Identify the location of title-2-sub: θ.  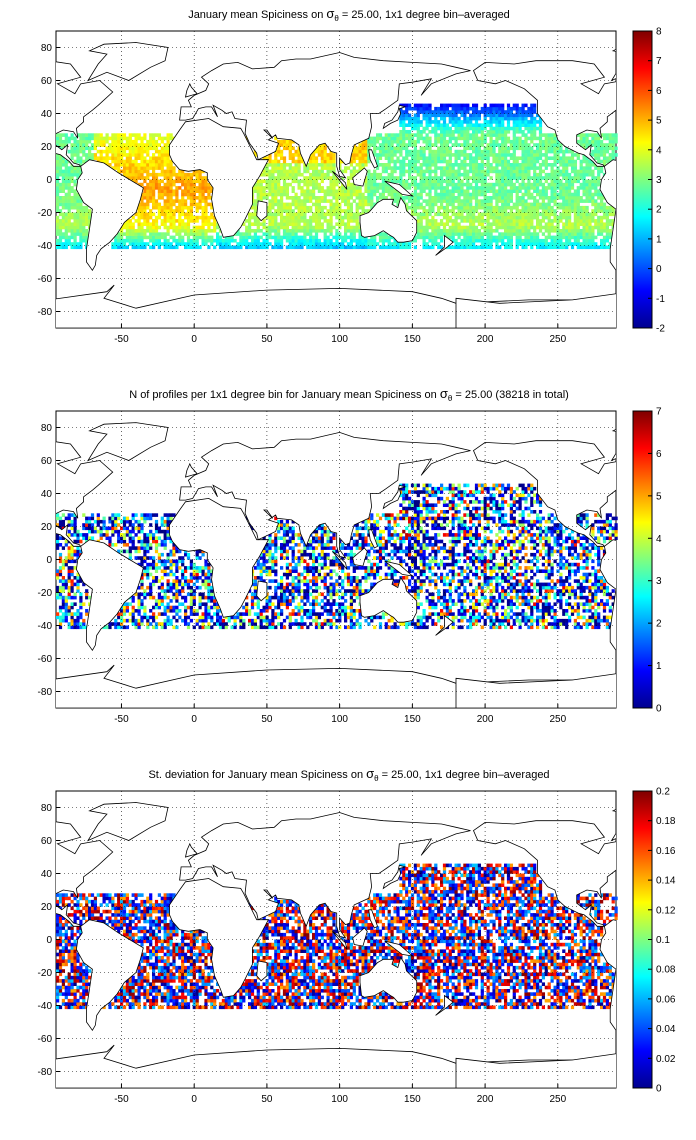
(450, 398).